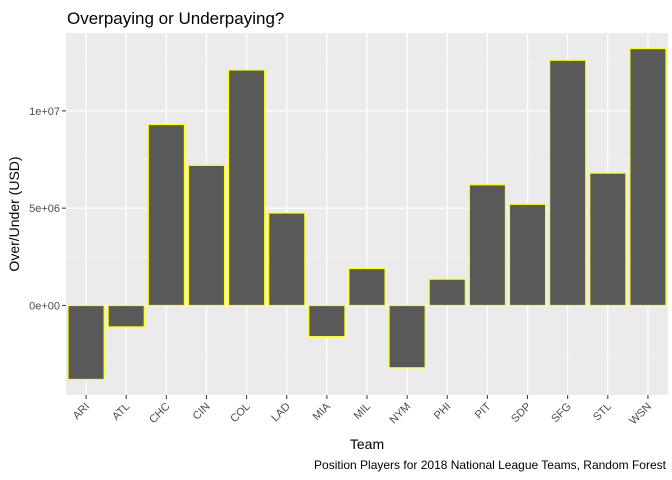  I want to click on bar-sdp, so click(527, 255).